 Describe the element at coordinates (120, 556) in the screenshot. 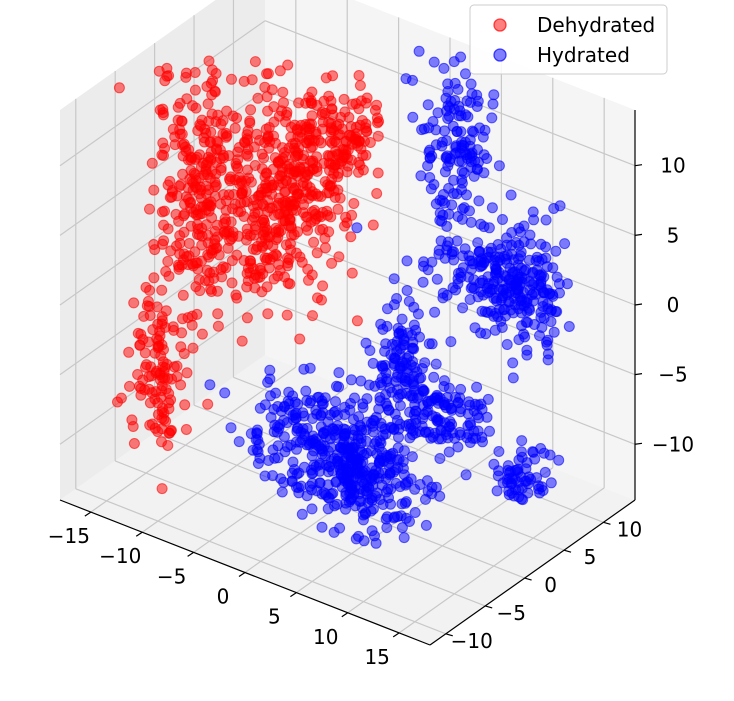

I see `x-tick-label: −10` at that location.